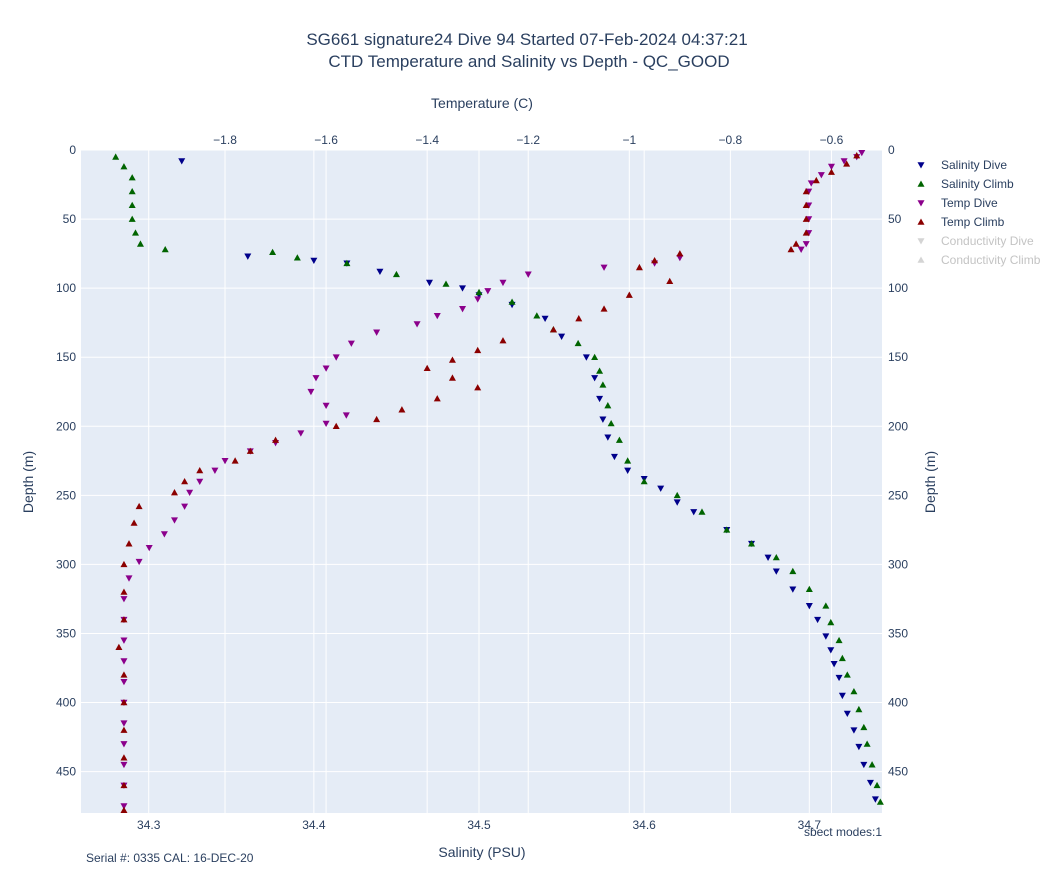 This screenshot has height=894, width=1058. Describe the element at coordinates (987, 241) in the screenshot. I see `legend-label: Conductivity Dive` at that location.